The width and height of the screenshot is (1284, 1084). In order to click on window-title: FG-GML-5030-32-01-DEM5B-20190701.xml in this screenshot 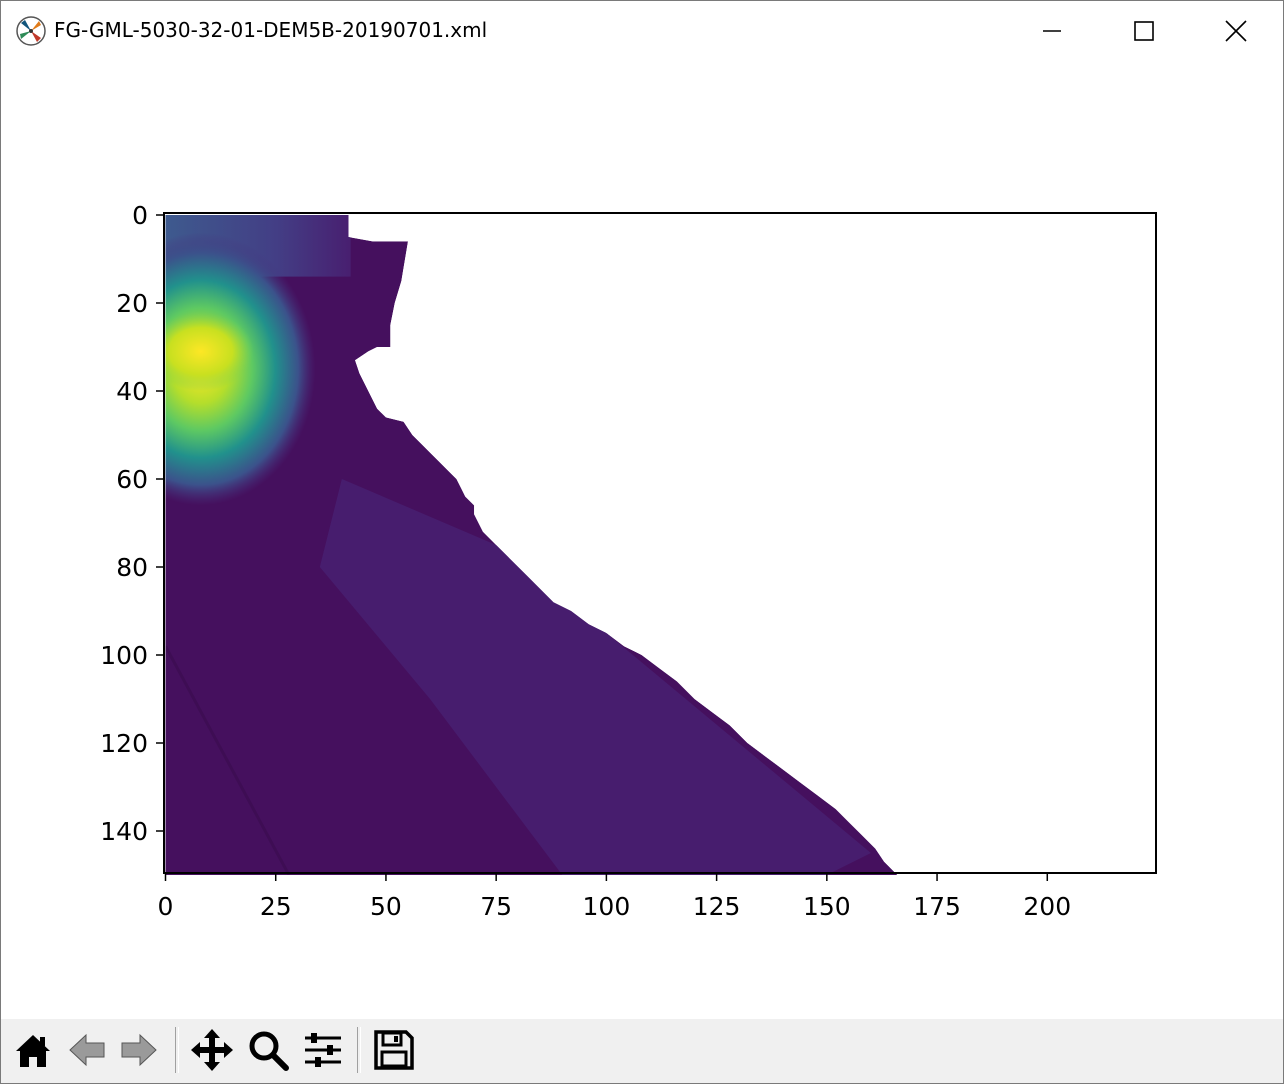, I will do `click(271, 30)`.